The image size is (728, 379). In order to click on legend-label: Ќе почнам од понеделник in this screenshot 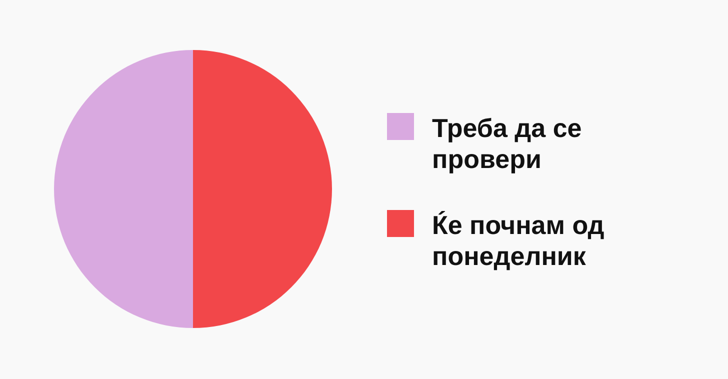, I will do `click(518, 240)`.